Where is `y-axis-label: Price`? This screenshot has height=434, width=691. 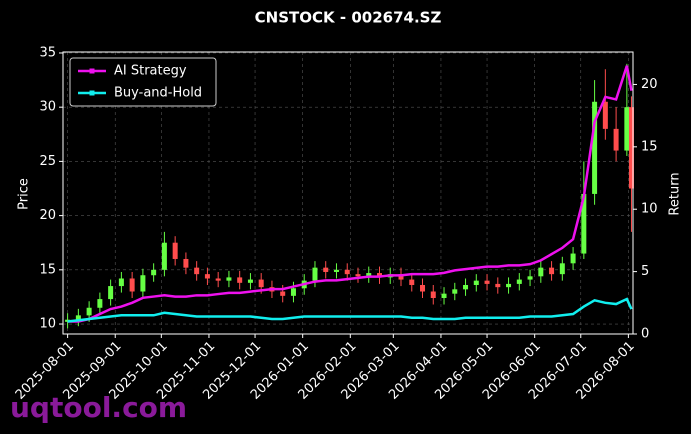
y-axis-label: Price is located at coordinates (24, 194).